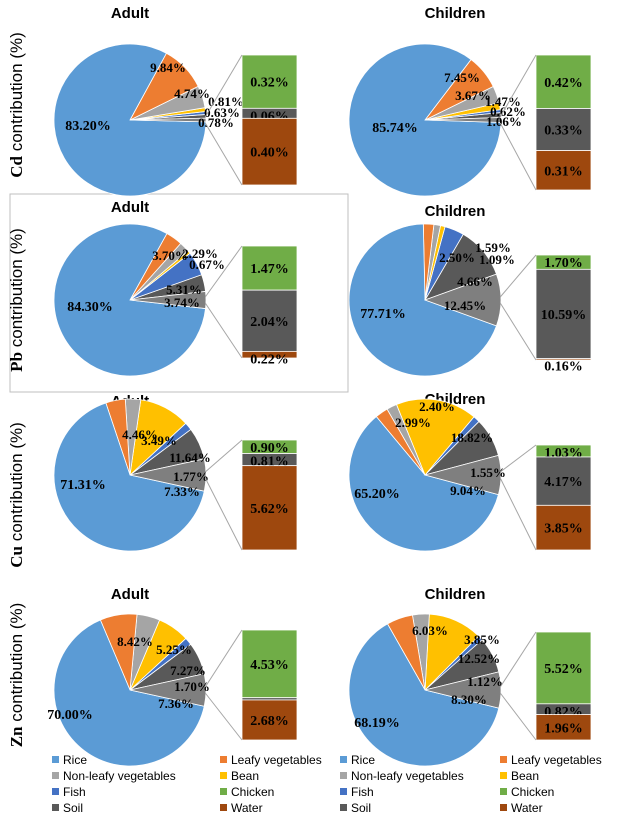  Describe the element at coordinates (247, 808) in the screenshot. I see `legend-label-water: Water` at that location.